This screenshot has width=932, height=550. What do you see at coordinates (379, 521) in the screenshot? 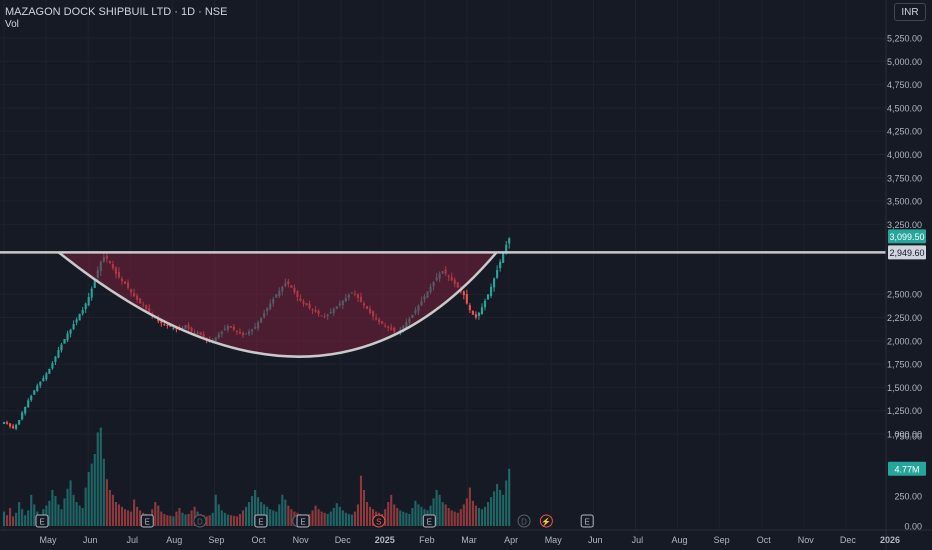
I see `split-marker: S` at bounding box center [379, 521].